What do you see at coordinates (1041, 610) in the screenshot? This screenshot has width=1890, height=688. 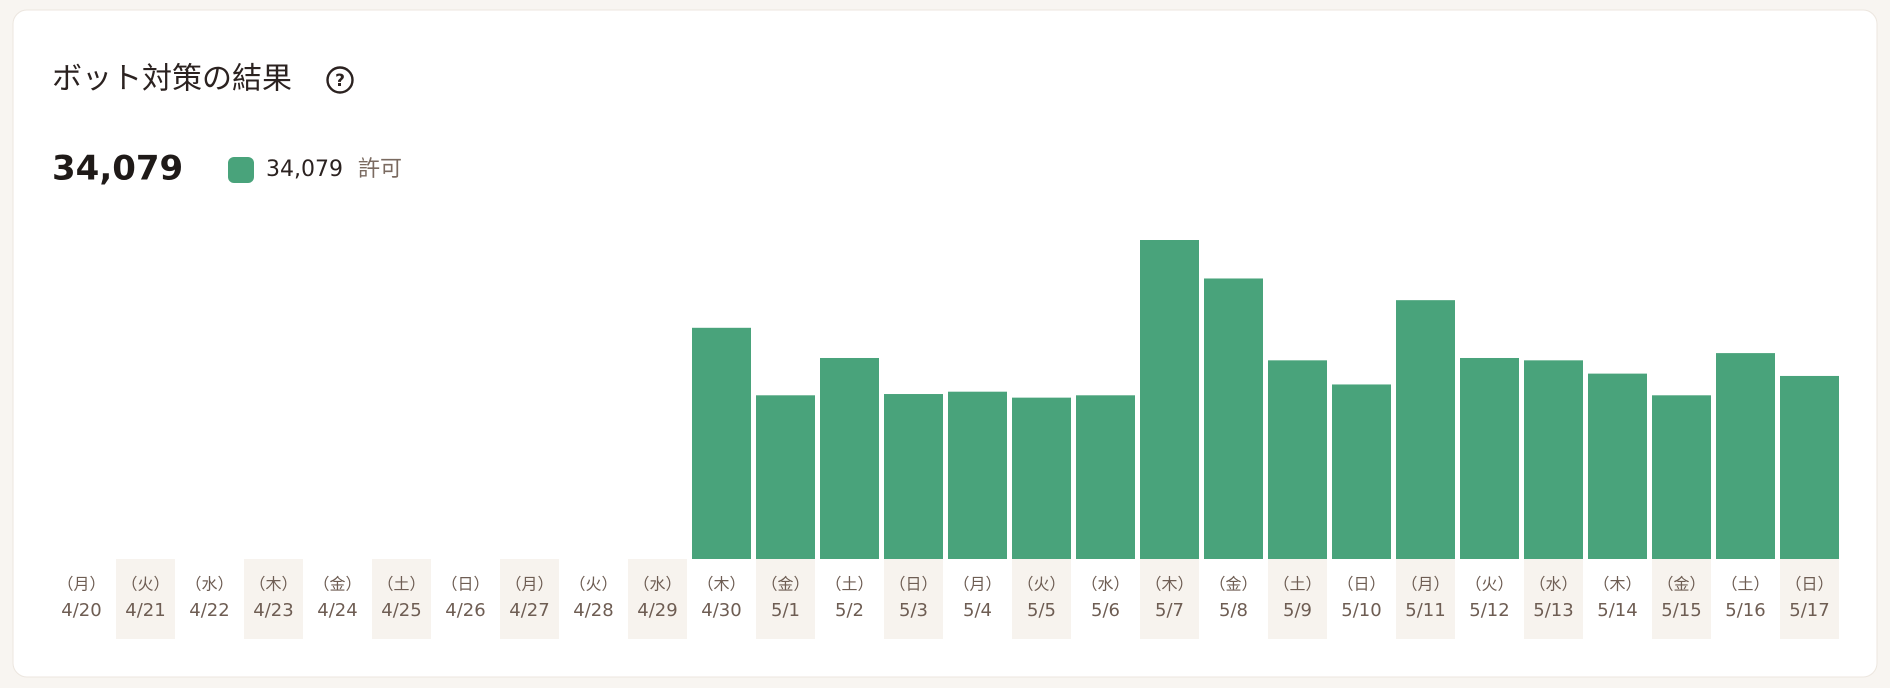 I see `x-tick-label: 5/5` at bounding box center [1041, 610].